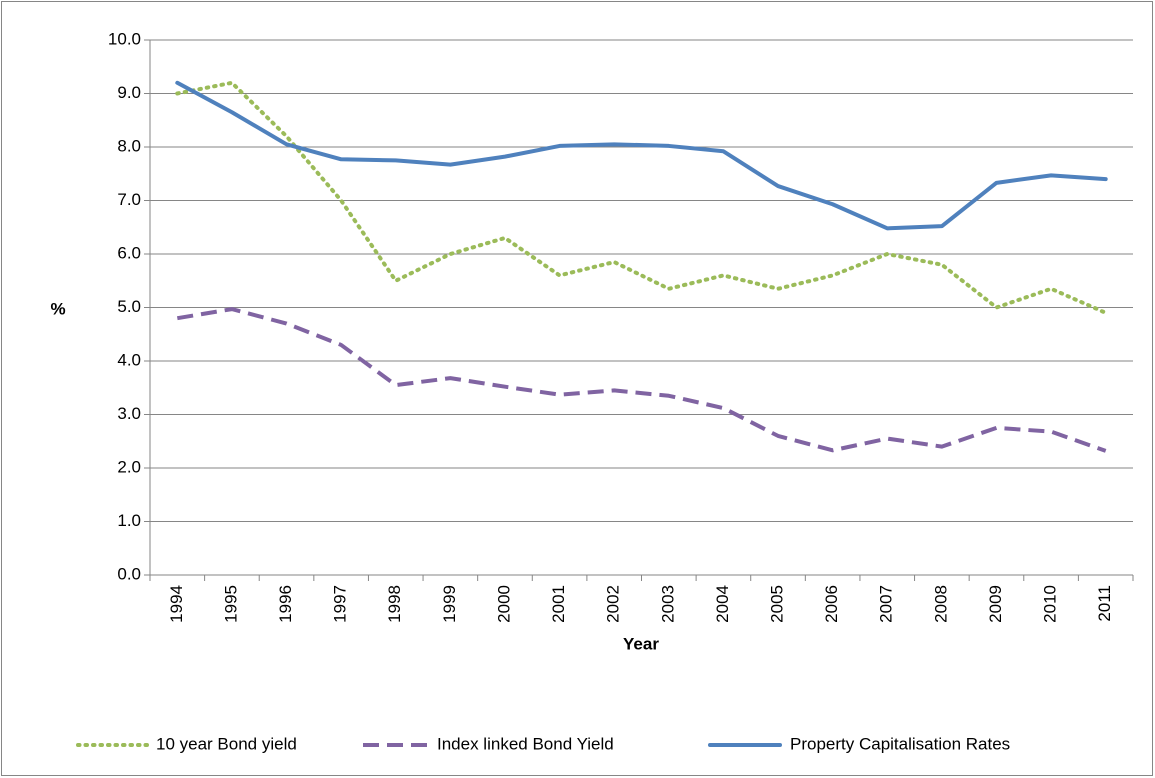 The height and width of the screenshot is (778, 1155). What do you see at coordinates (129, 92) in the screenshot?
I see `y-tick-label: 9.0` at bounding box center [129, 92].